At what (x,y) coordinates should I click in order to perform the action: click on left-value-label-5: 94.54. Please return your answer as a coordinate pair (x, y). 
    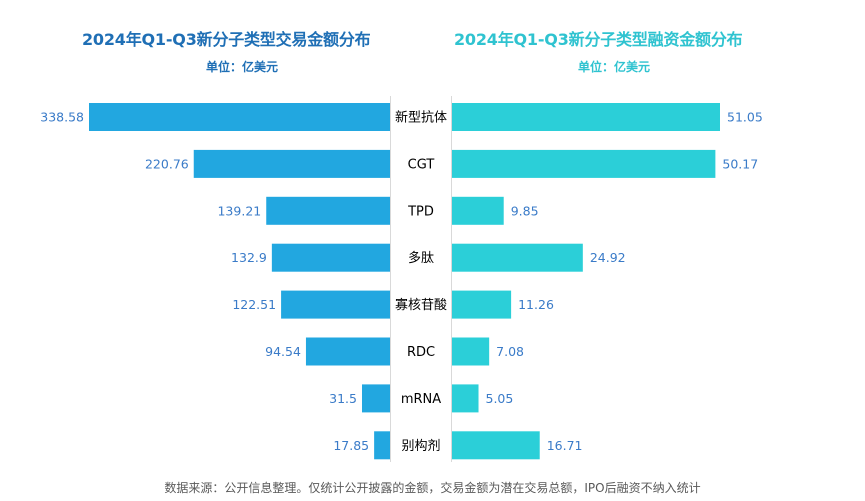
    Looking at the image, I should click on (283, 351).